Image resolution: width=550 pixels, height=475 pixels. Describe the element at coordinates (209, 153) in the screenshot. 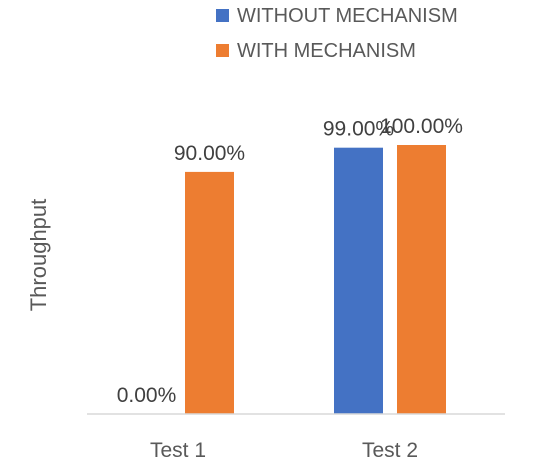

I see `data-label: 90.00%` at that location.